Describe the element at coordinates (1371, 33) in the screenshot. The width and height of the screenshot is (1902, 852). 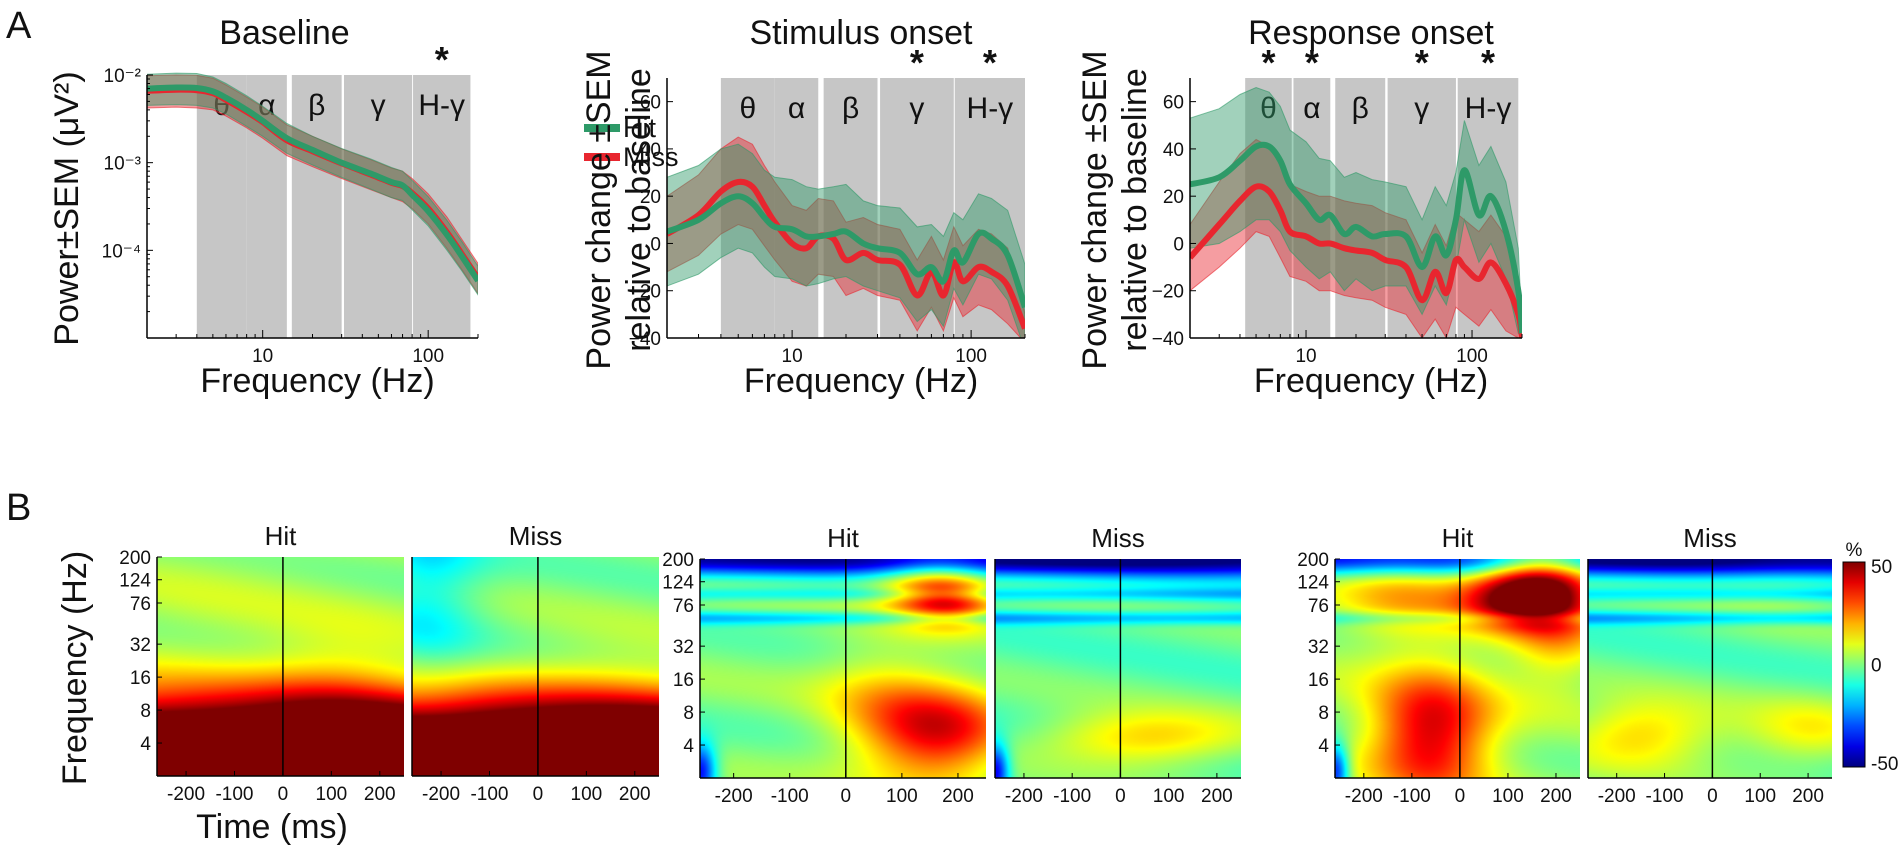
I see `chart-title: Response onset` at that location.